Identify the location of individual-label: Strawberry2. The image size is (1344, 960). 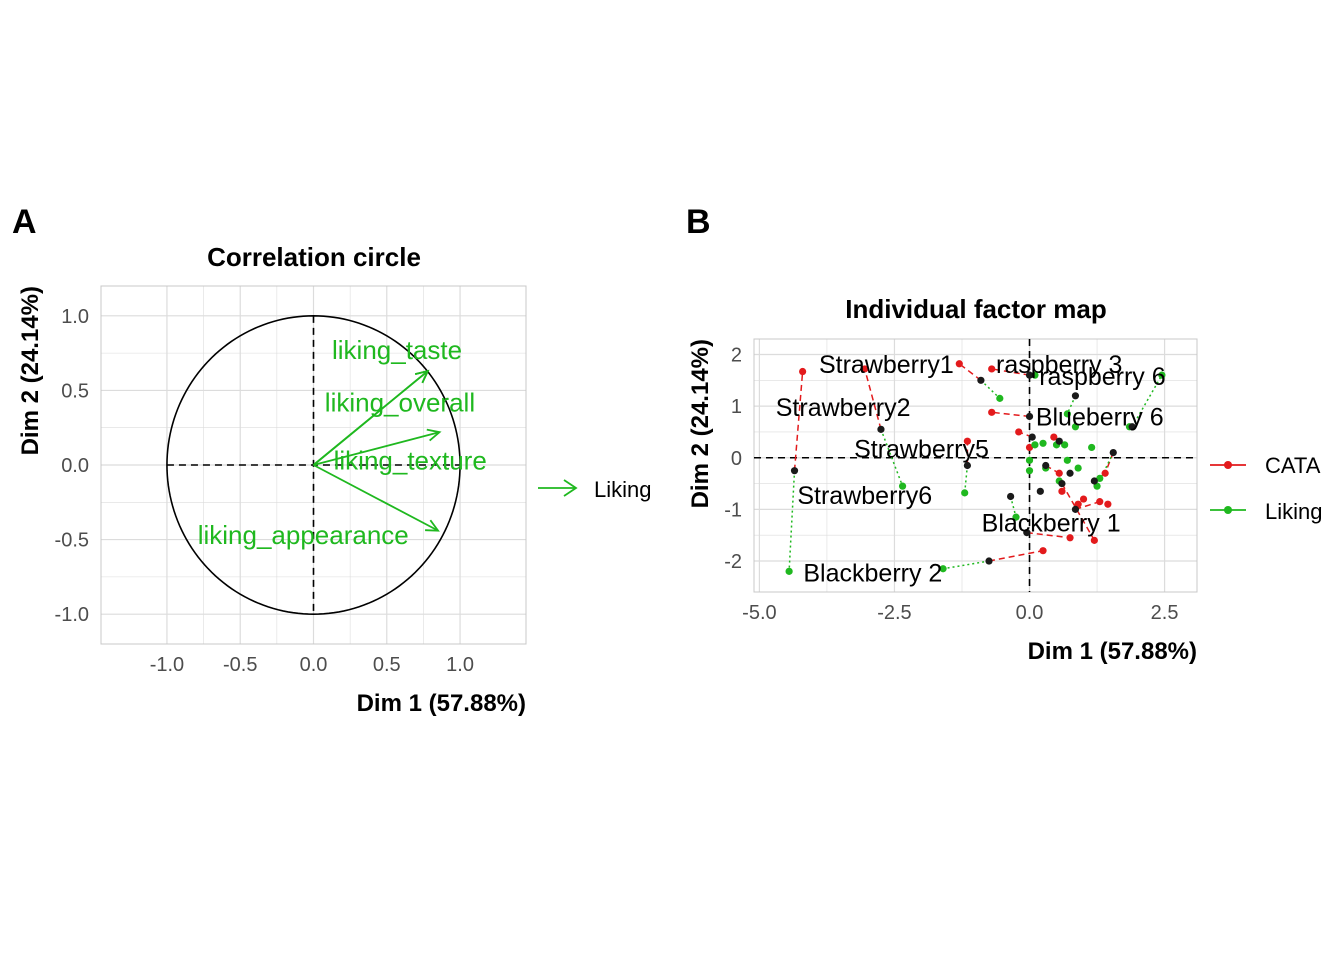
(843, 408).